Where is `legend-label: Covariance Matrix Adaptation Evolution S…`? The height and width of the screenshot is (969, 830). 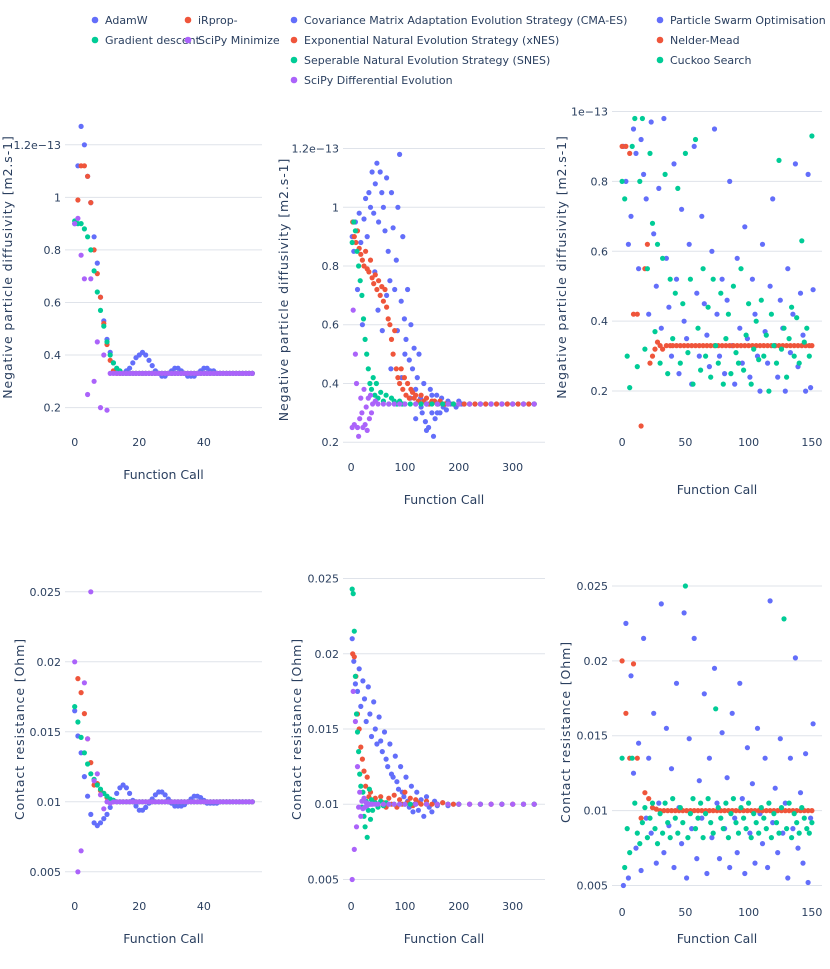 legend-label: Covariance Matrix Adaptation Evolution S… is located at coordinates (465, 20).